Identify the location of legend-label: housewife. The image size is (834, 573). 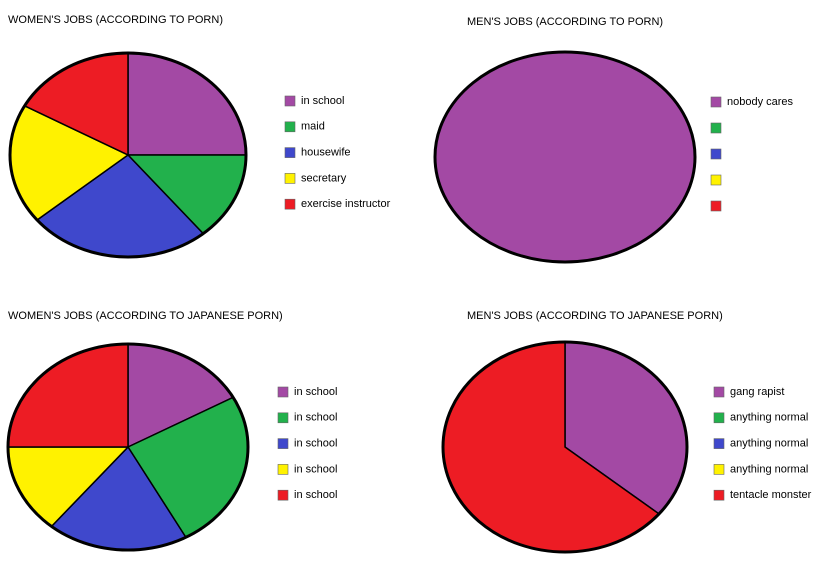
(326, 153).